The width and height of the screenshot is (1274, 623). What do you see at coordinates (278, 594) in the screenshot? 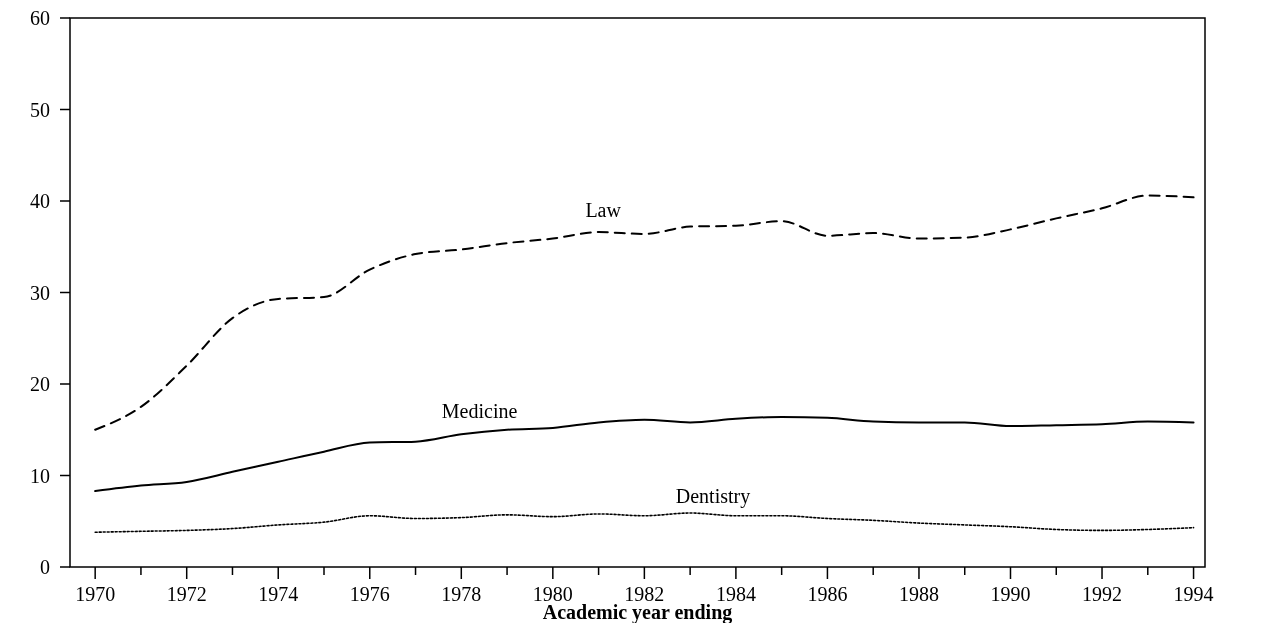
I see `x-tick-label: 1974` at bounding box center [278, 594].